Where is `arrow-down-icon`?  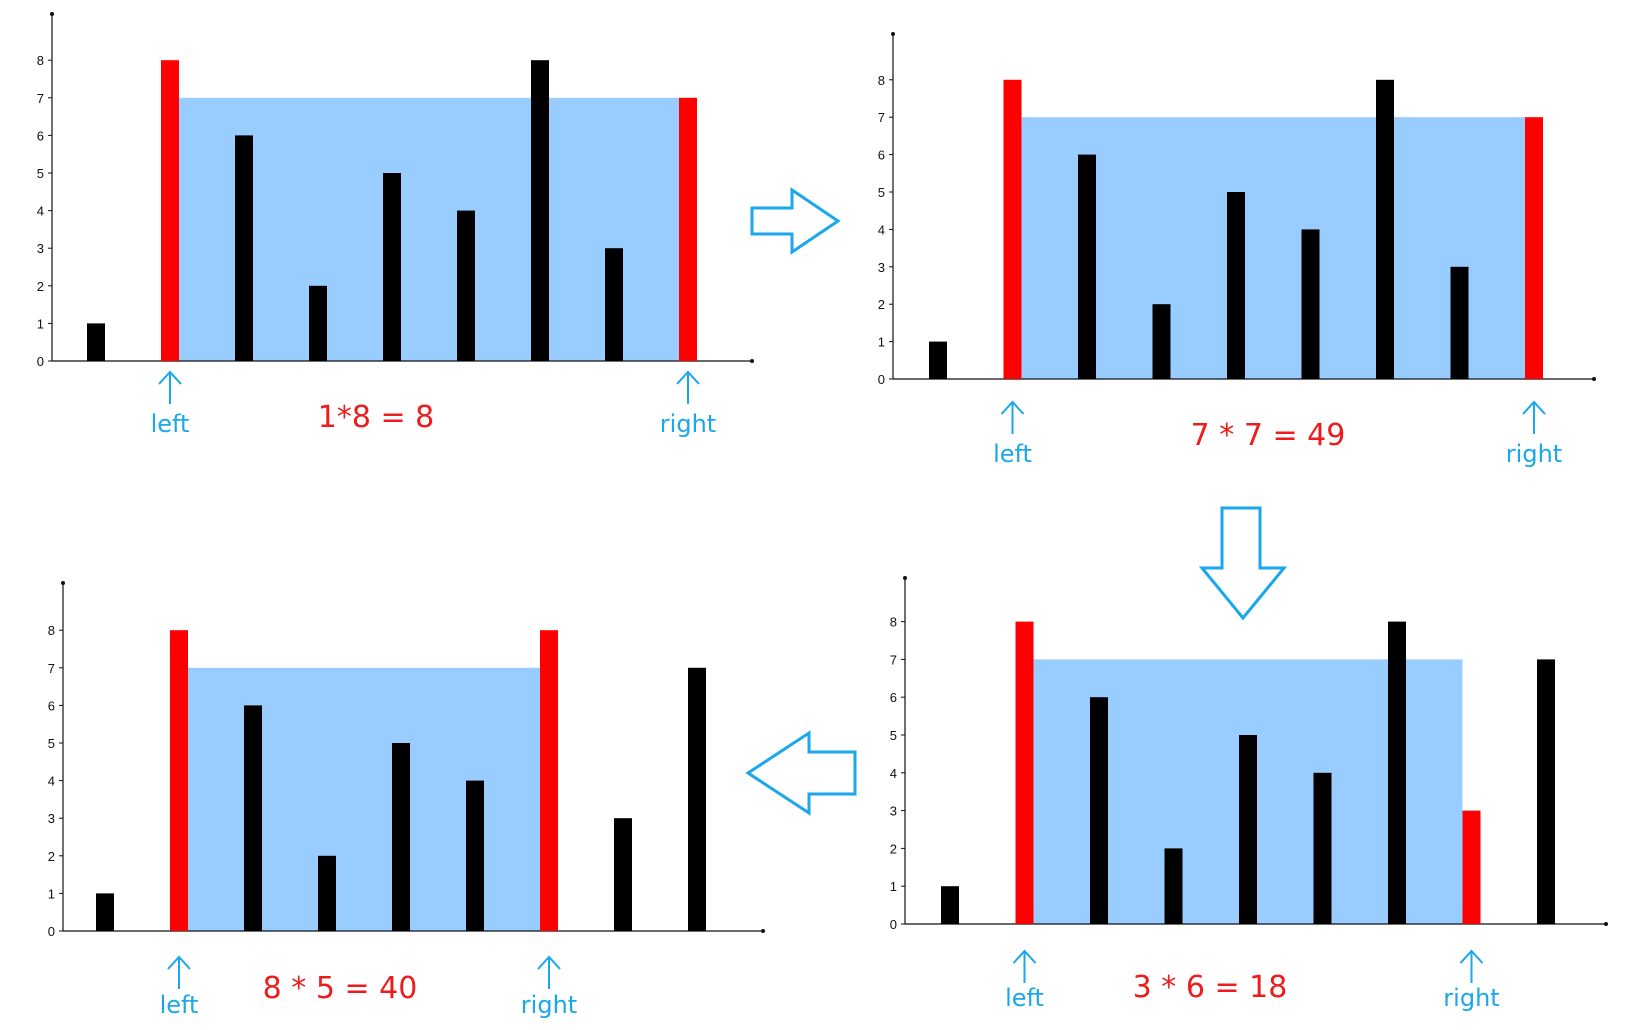
arrow-down-icon is located at coordinates (1243, 563).